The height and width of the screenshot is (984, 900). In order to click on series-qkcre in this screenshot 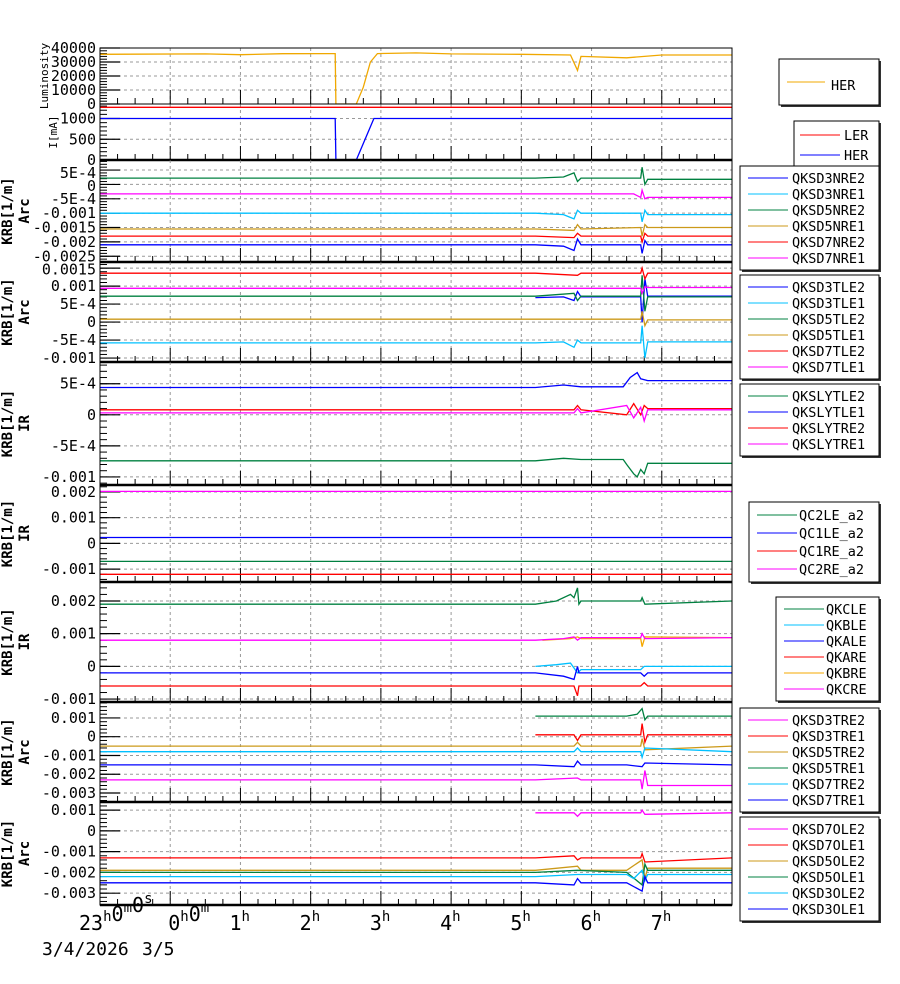, I will do `click(416, 637)`.